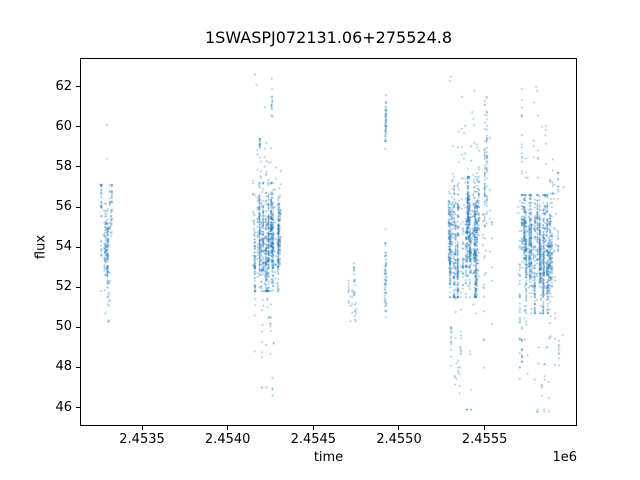  What do you see at coordinates (399, 439) in the screenshot?
I see `x-tick-label: 2.4550` at bounding box center [399, 439].